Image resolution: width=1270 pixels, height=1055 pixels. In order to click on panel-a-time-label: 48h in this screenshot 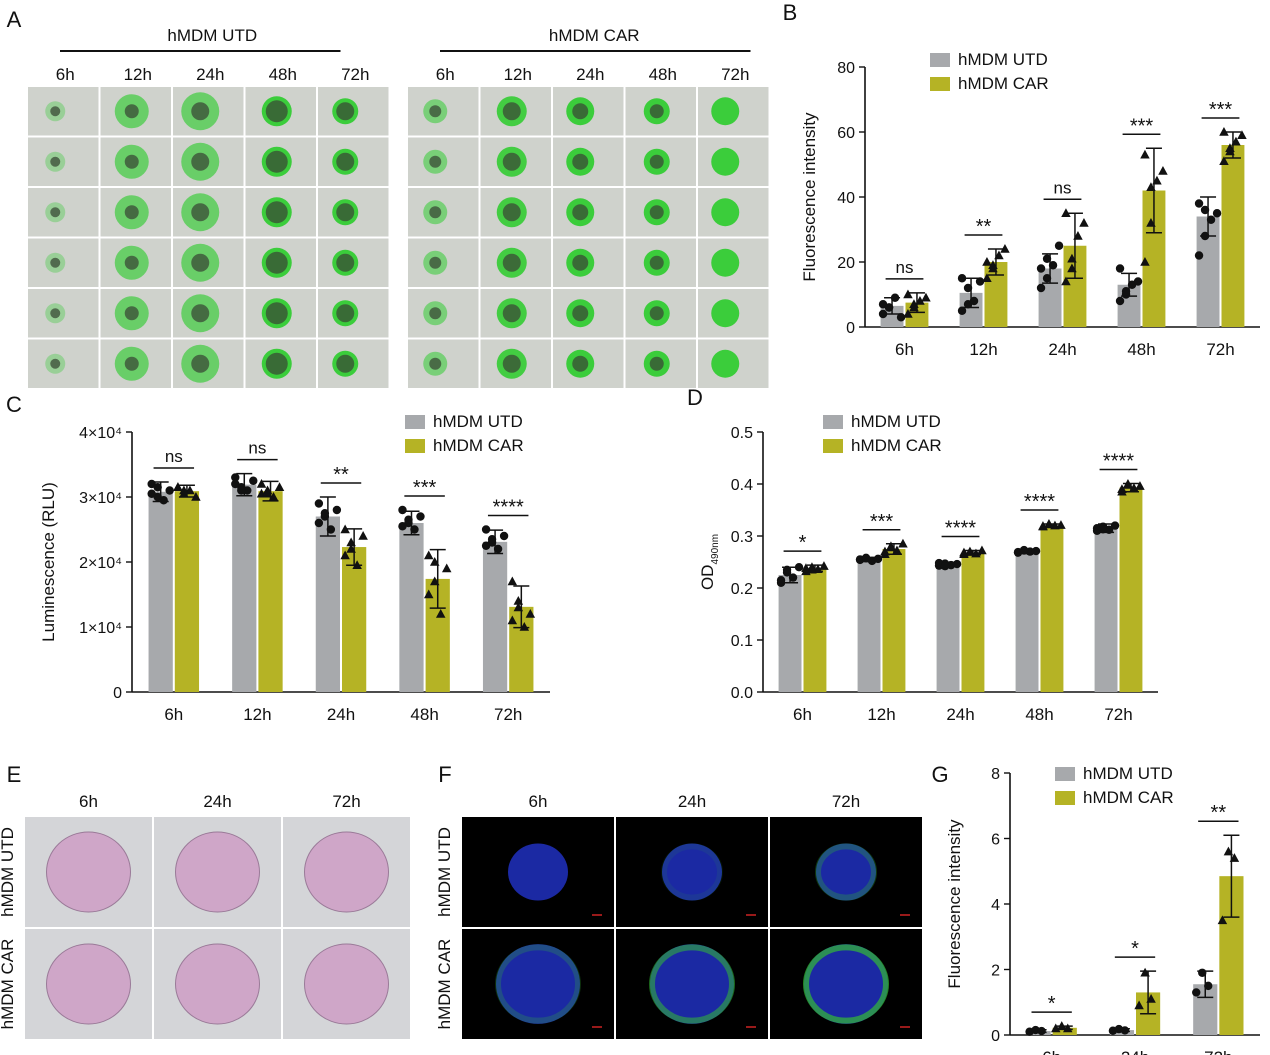, I will do `click(663, 74)`.